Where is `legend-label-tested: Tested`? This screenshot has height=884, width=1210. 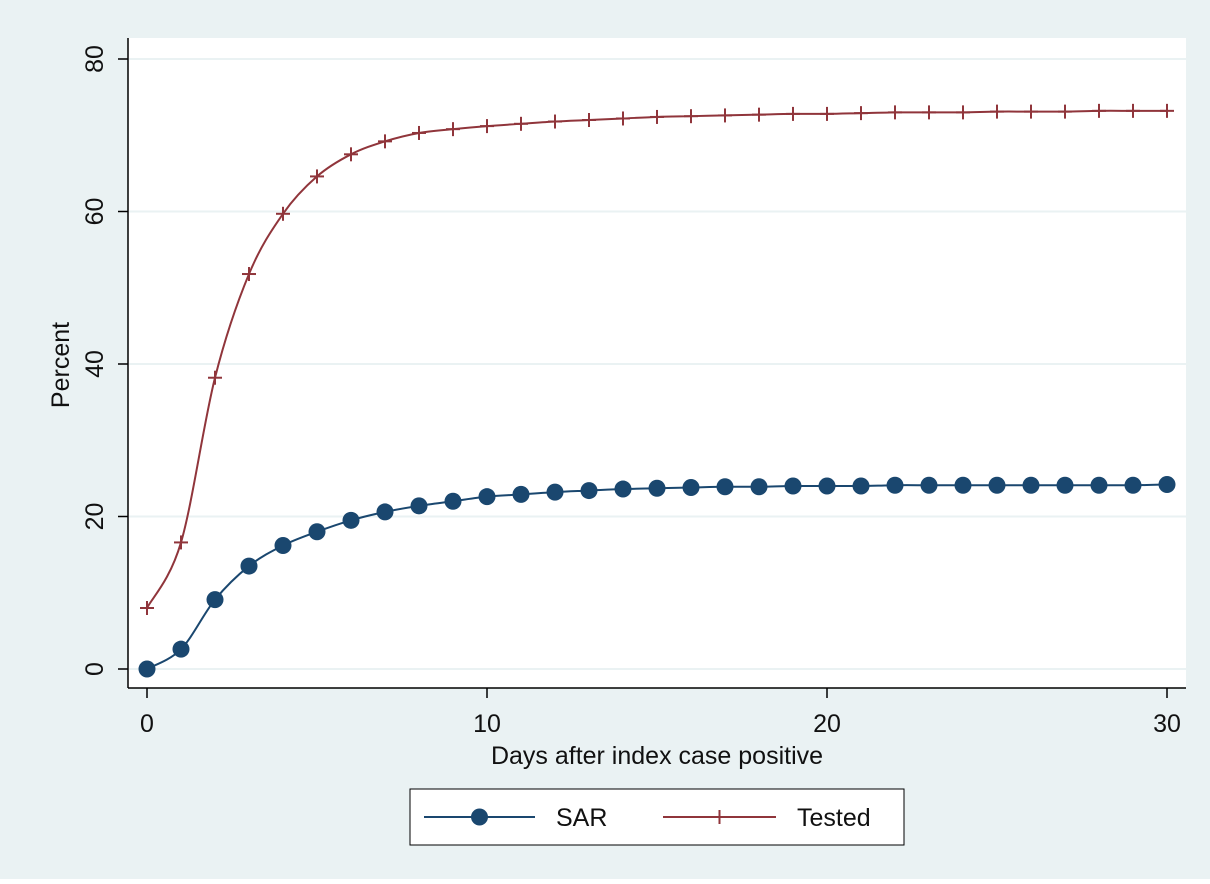 legend-label-tested: Tested is located at coordinates (834, 818).